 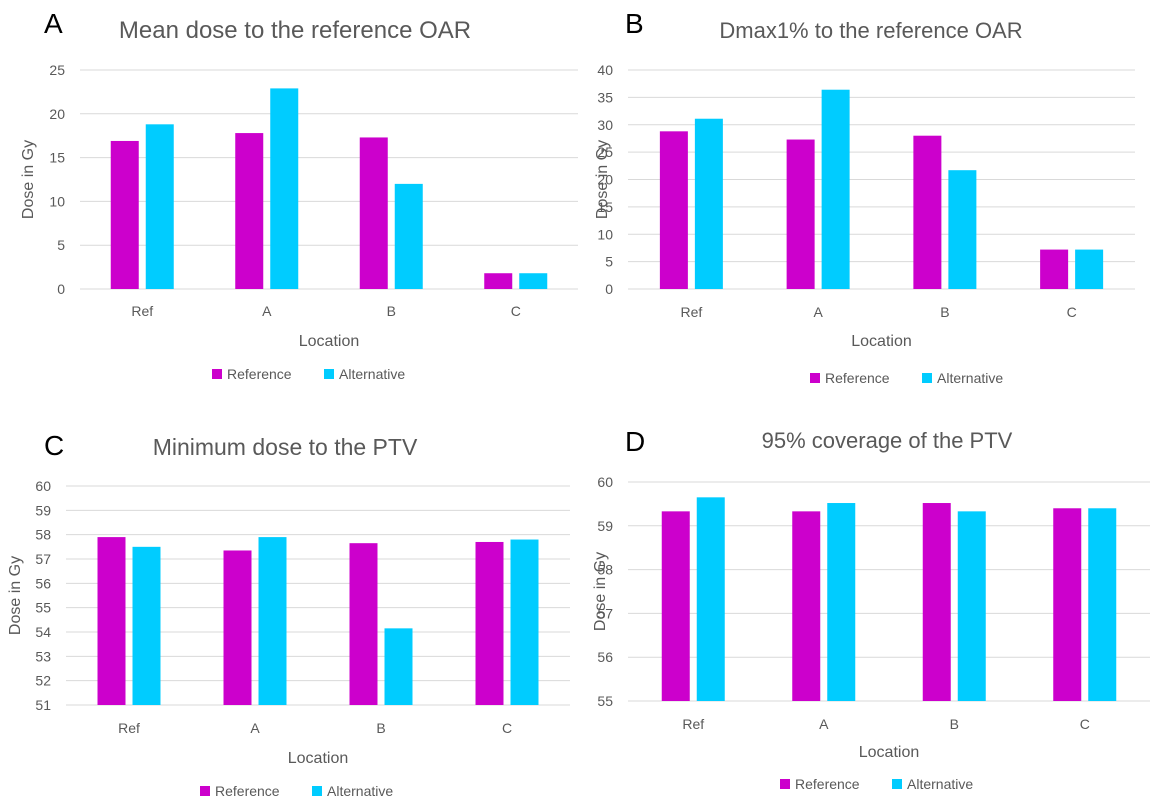 What do you see at coordinates (43, 656) in the screenshot?
I see `y-tick-label: 53` at bounding box center [43, 656].